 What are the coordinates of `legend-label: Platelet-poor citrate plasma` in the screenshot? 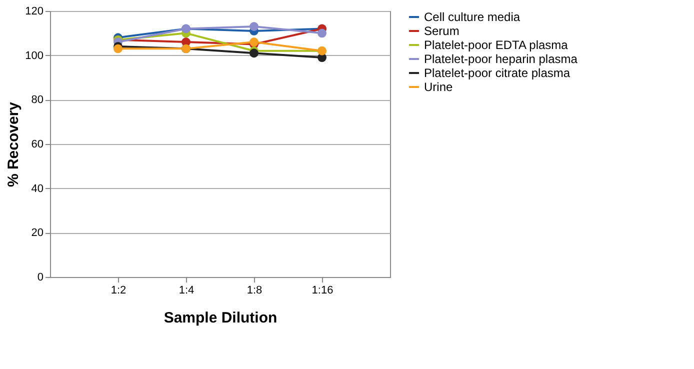 It's located at (497, 73).